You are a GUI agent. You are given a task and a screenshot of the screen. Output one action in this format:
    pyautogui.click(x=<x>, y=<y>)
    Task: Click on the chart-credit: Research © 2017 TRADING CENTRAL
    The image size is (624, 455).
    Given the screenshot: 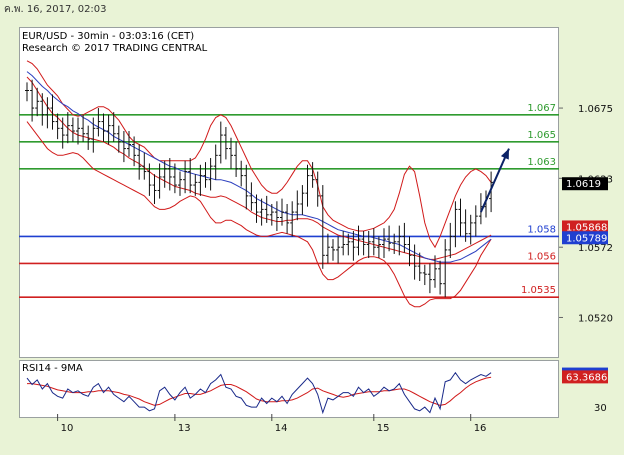 What is the action you would take?
    pyautogui.click(x=115, y=48)
    